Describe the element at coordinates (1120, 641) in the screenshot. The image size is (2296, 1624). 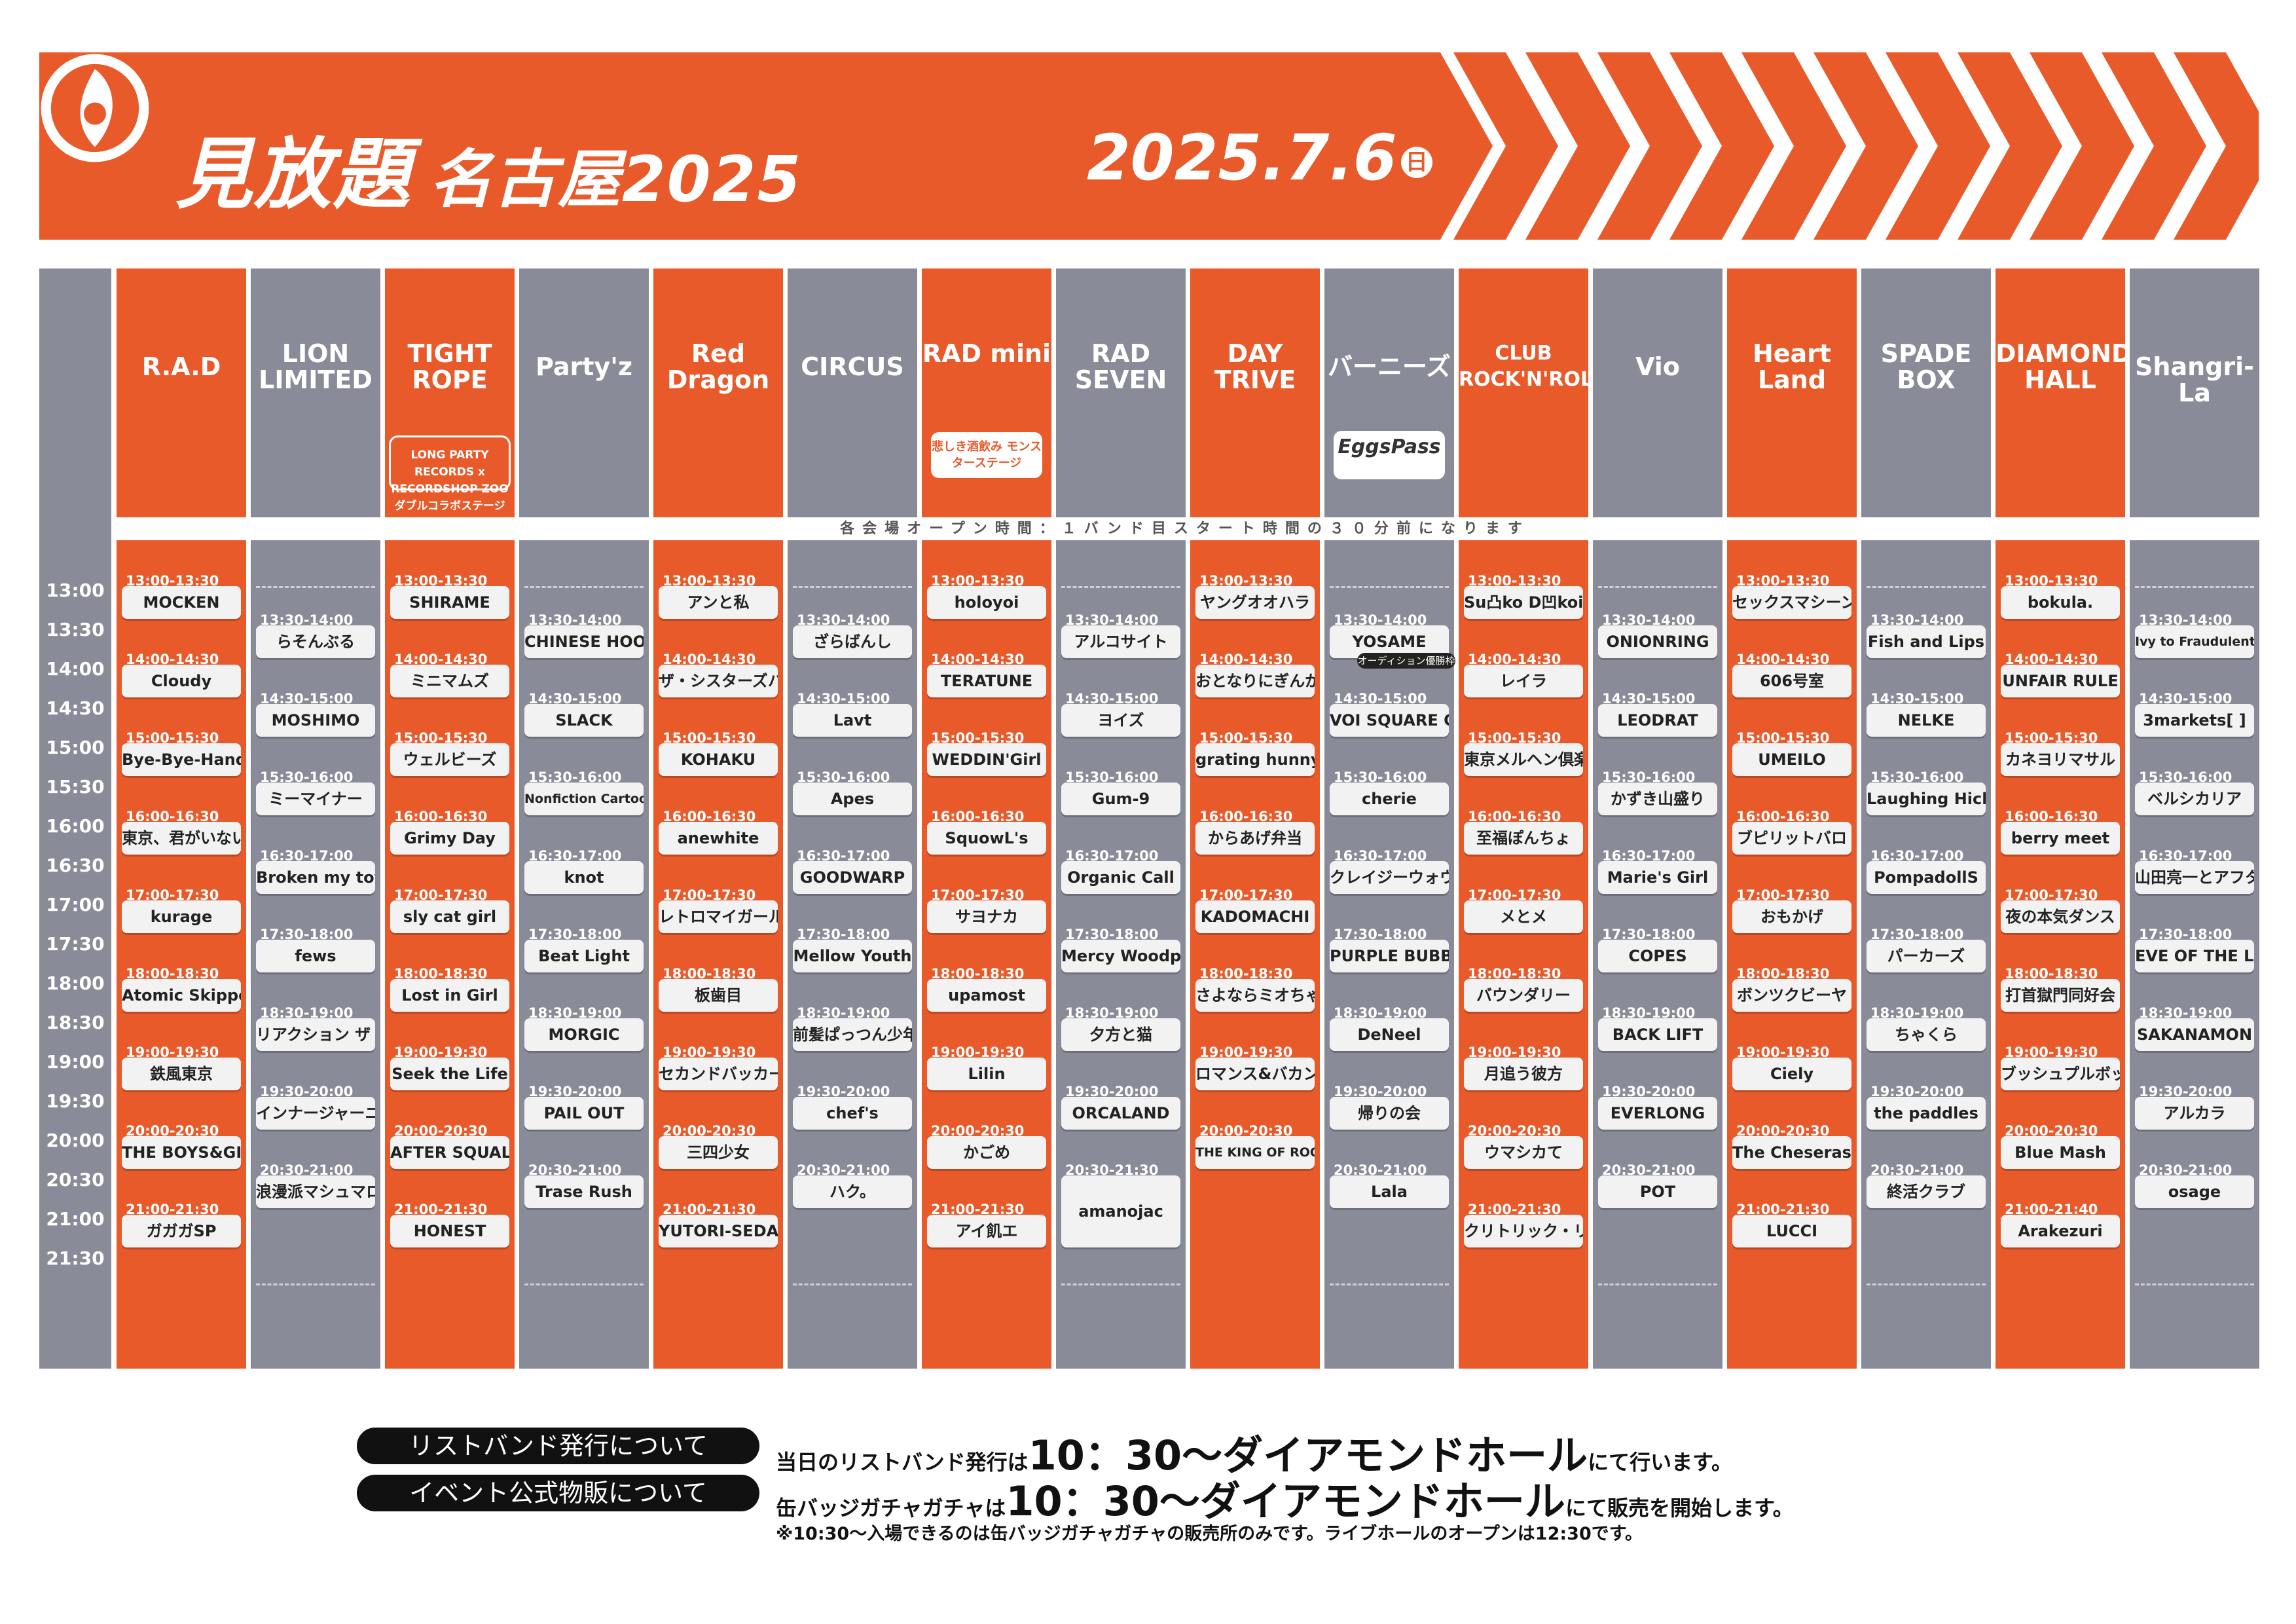
I see `band-name: アルコサイト` at that location.